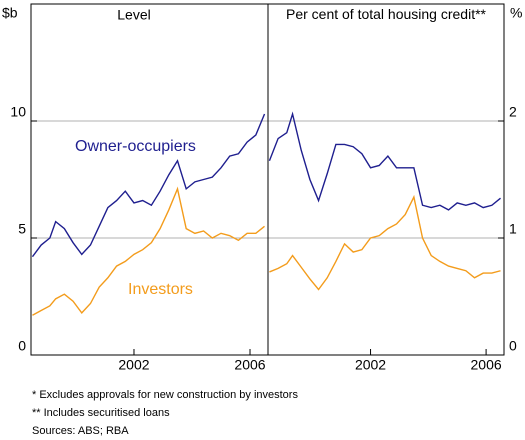 The width and height of the screenshot is (525, 440). Describe the element at coordinates (22, 229) in the screenshot. I see `y-tick-label: 5` at that location.